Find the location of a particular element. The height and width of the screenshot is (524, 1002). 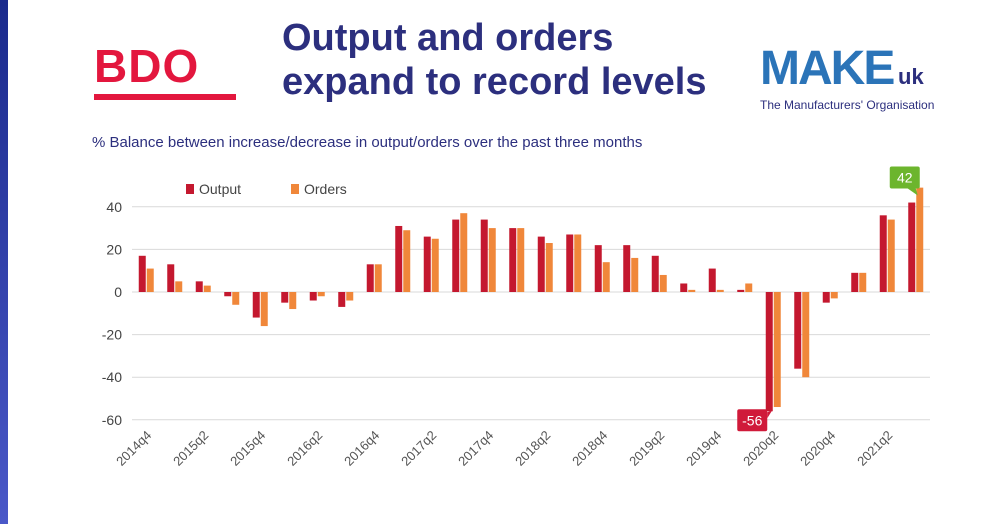

legend-label-output: Output is located at coordinates (220, 189).